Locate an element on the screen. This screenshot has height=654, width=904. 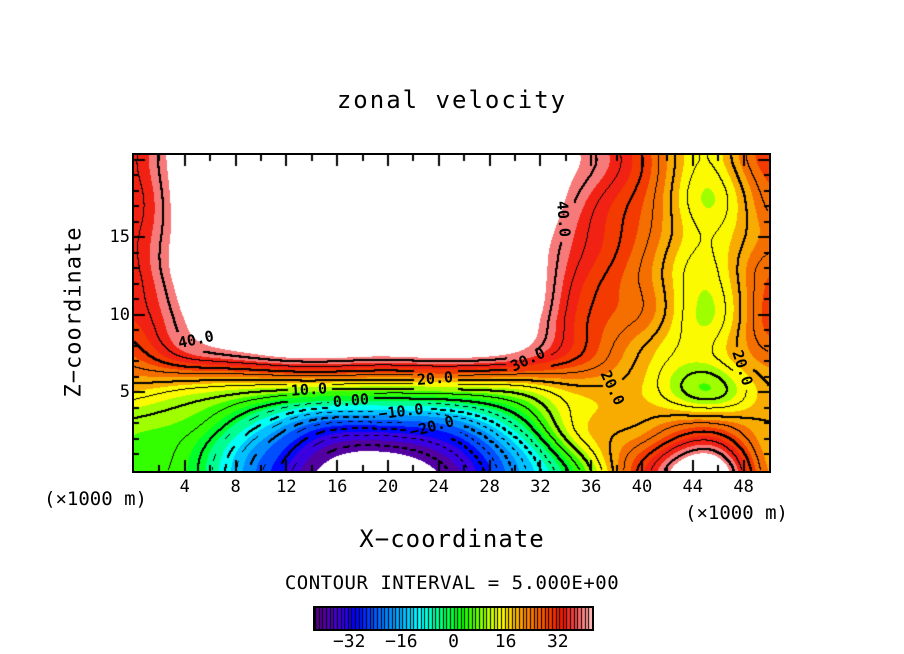
page-title: zonal velocity is located at coordinates (452, 100).